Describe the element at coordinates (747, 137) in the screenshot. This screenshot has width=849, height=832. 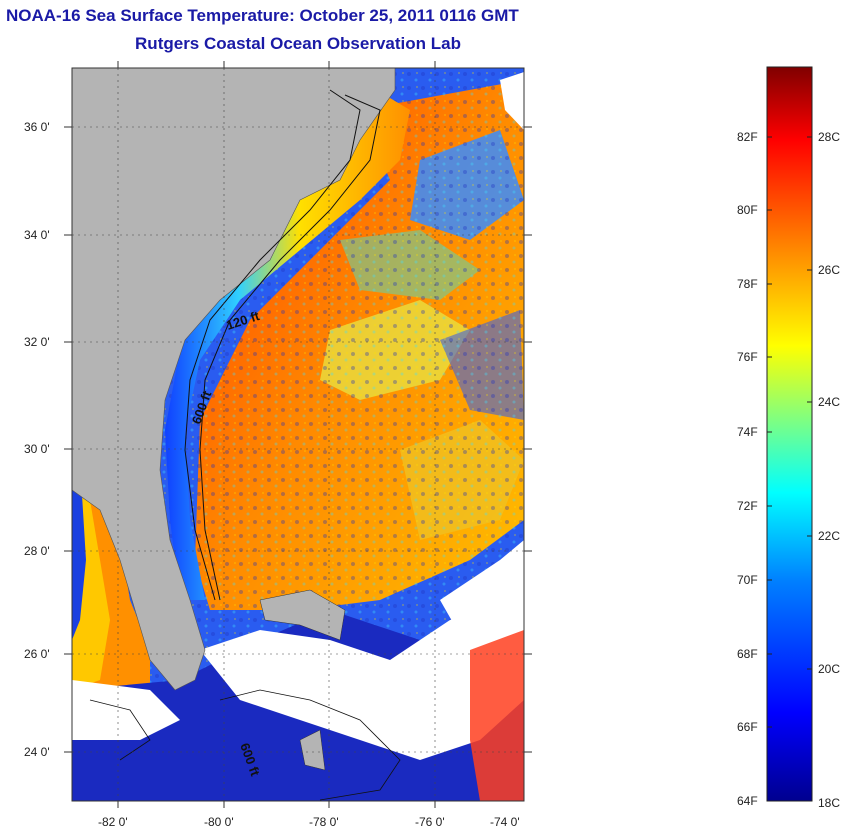
I see `colorbar-label-f: 82F` at that location.